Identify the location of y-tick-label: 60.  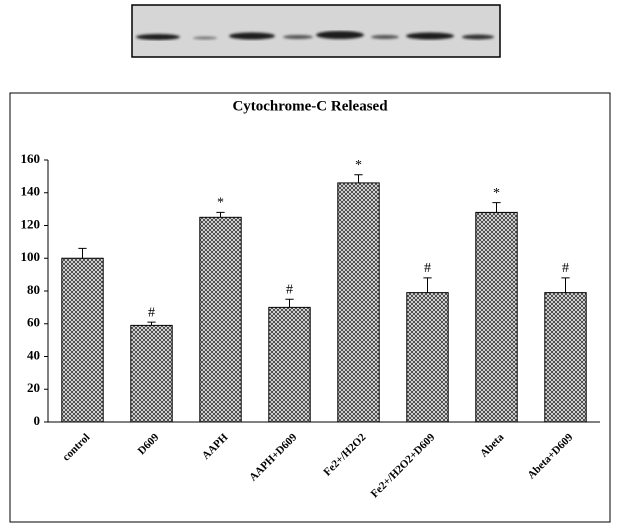
(33, 322).